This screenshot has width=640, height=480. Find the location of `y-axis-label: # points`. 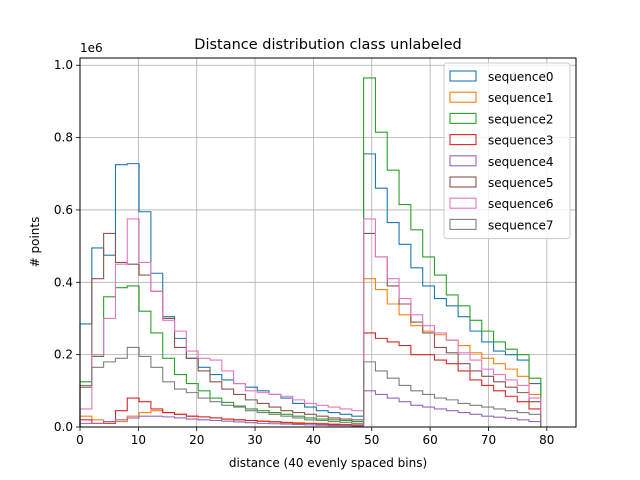

y-axis-label: # points is located at coordinates (35, 242).